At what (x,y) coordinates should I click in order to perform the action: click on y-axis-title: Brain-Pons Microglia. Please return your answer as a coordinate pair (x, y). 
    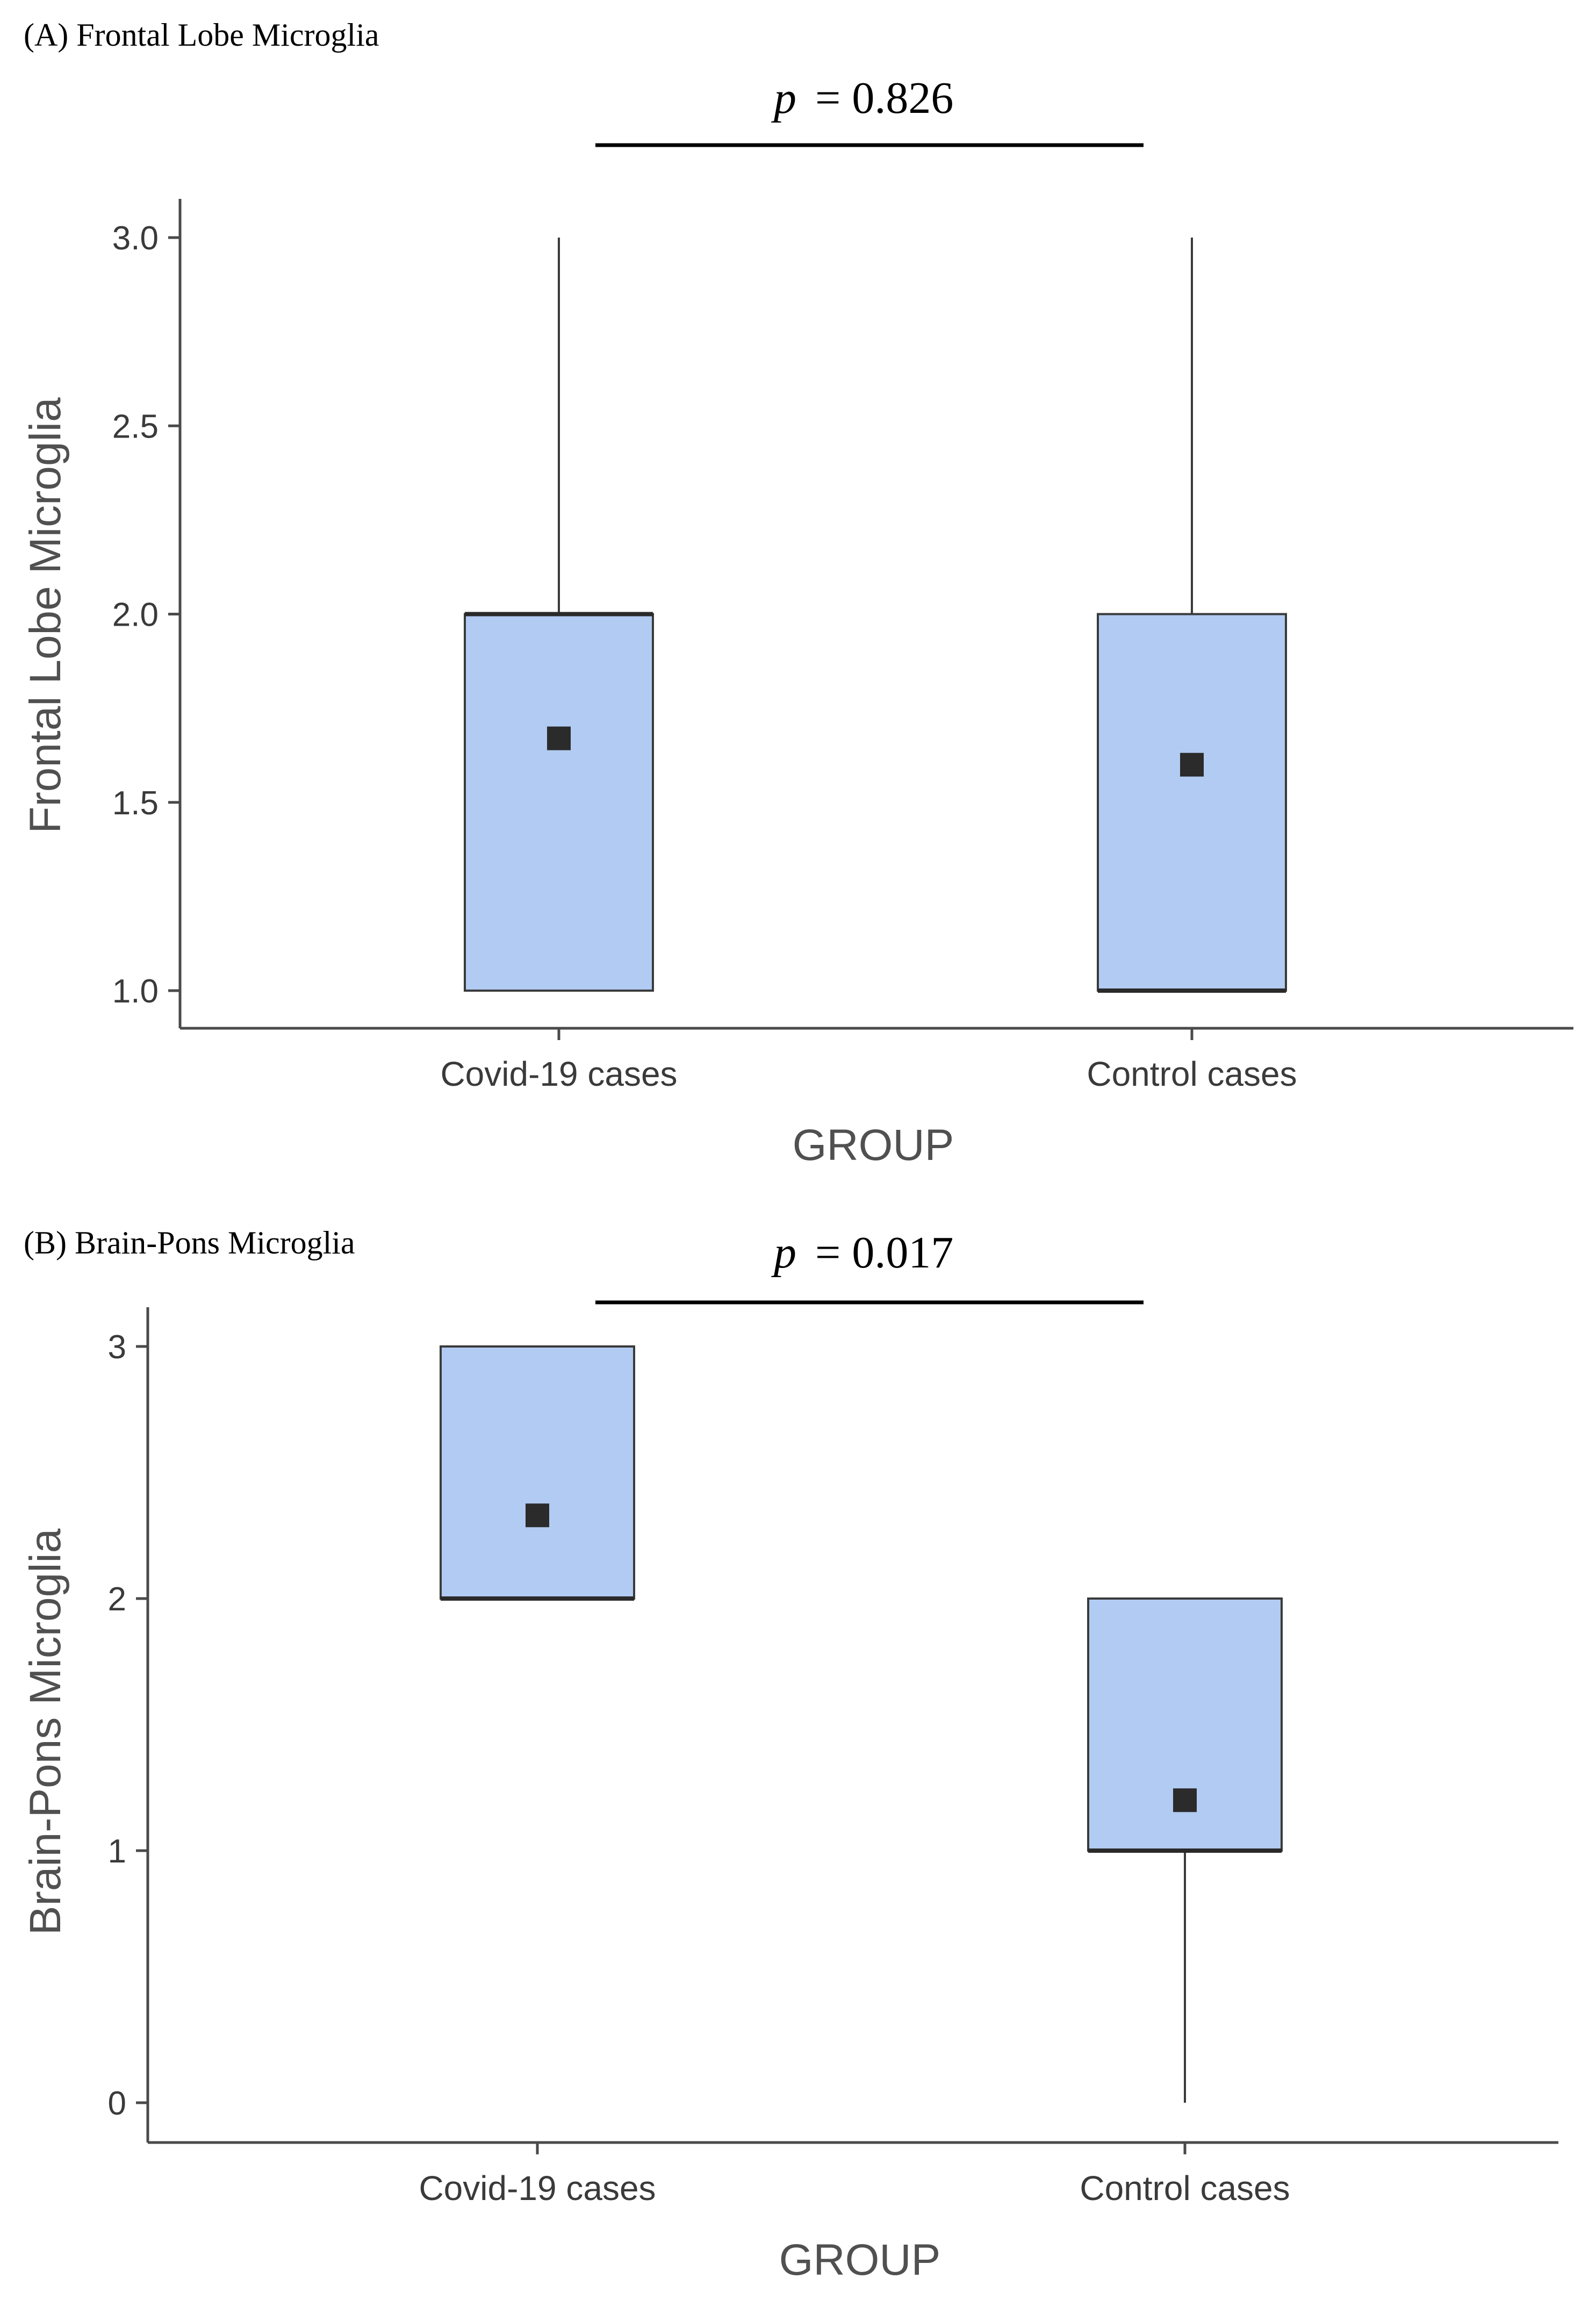
    Looking at the image, I should click on (45, 1731).